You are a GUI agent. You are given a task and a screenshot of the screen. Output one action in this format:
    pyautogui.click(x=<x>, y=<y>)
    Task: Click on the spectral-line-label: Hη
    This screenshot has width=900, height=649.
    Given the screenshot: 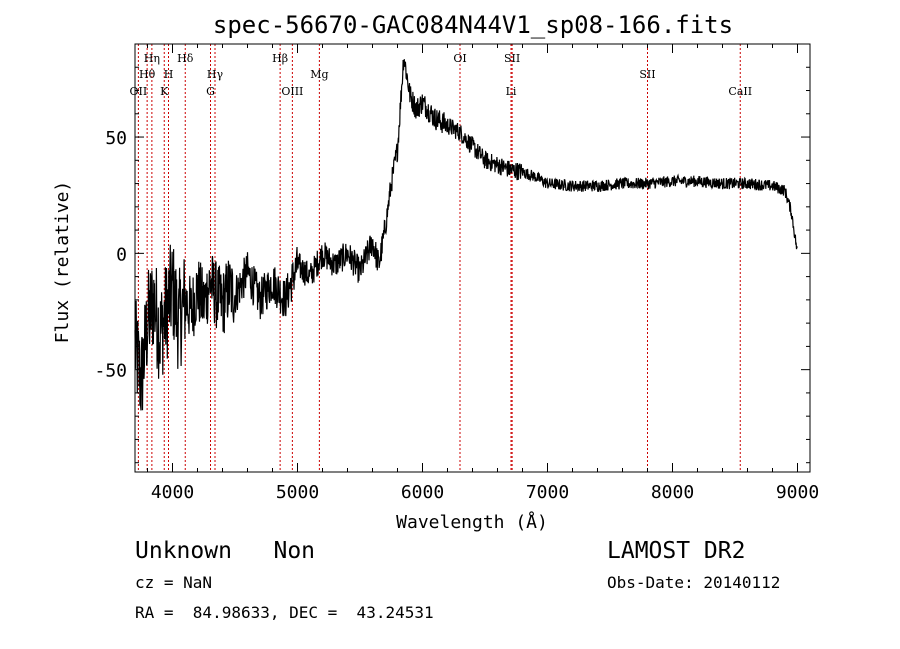 What is the action you would take?
    pyautogui.click(x=152, y=58)
    